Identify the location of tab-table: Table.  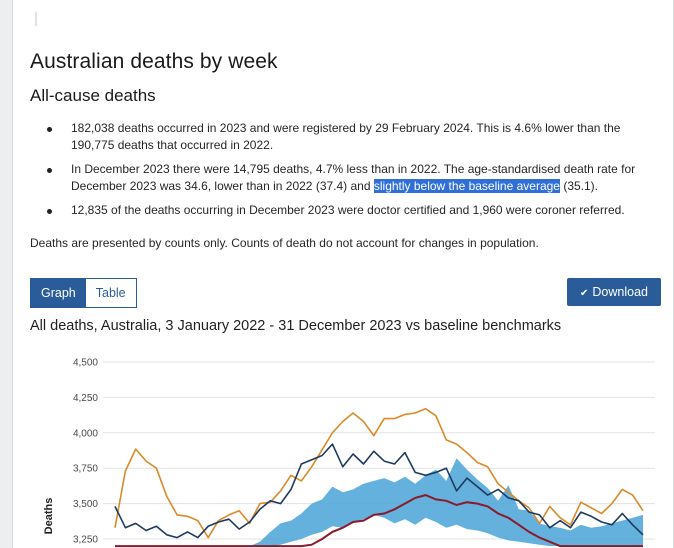
(110, 293).